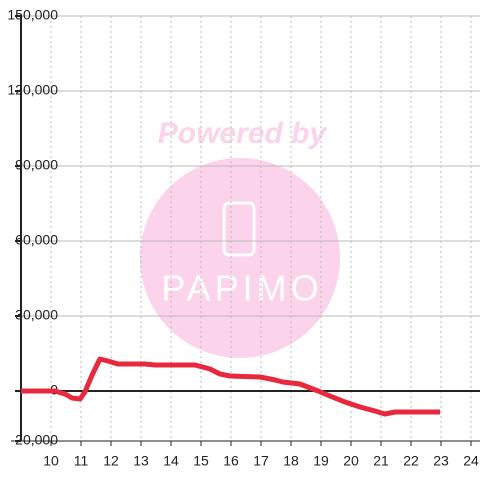 Image resolution: width=480 pixels, height=485 pixels. I want to click on x-tick-label: 16, so click(231, 461).